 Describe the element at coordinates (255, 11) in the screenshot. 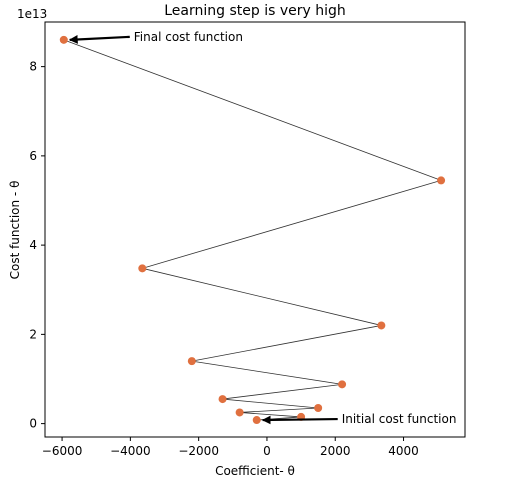

I see `chart-title: Learning step is very high` at that location.